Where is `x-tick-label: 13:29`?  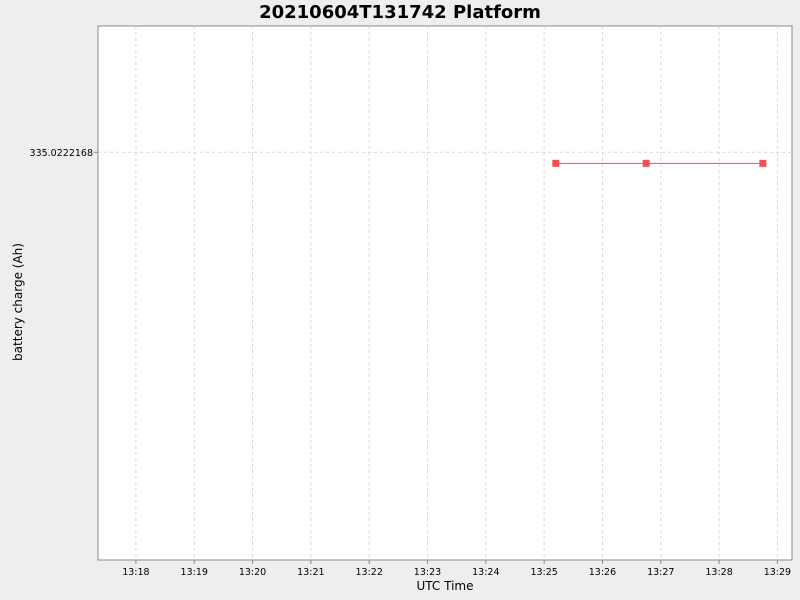
x-tick-label: 13:29 is located at coordinates (777, 572).